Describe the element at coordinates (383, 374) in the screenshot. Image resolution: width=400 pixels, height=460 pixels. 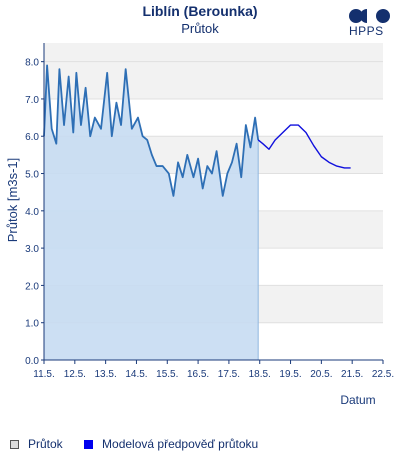
I see `x-tick-label: 22.5.` at that location.